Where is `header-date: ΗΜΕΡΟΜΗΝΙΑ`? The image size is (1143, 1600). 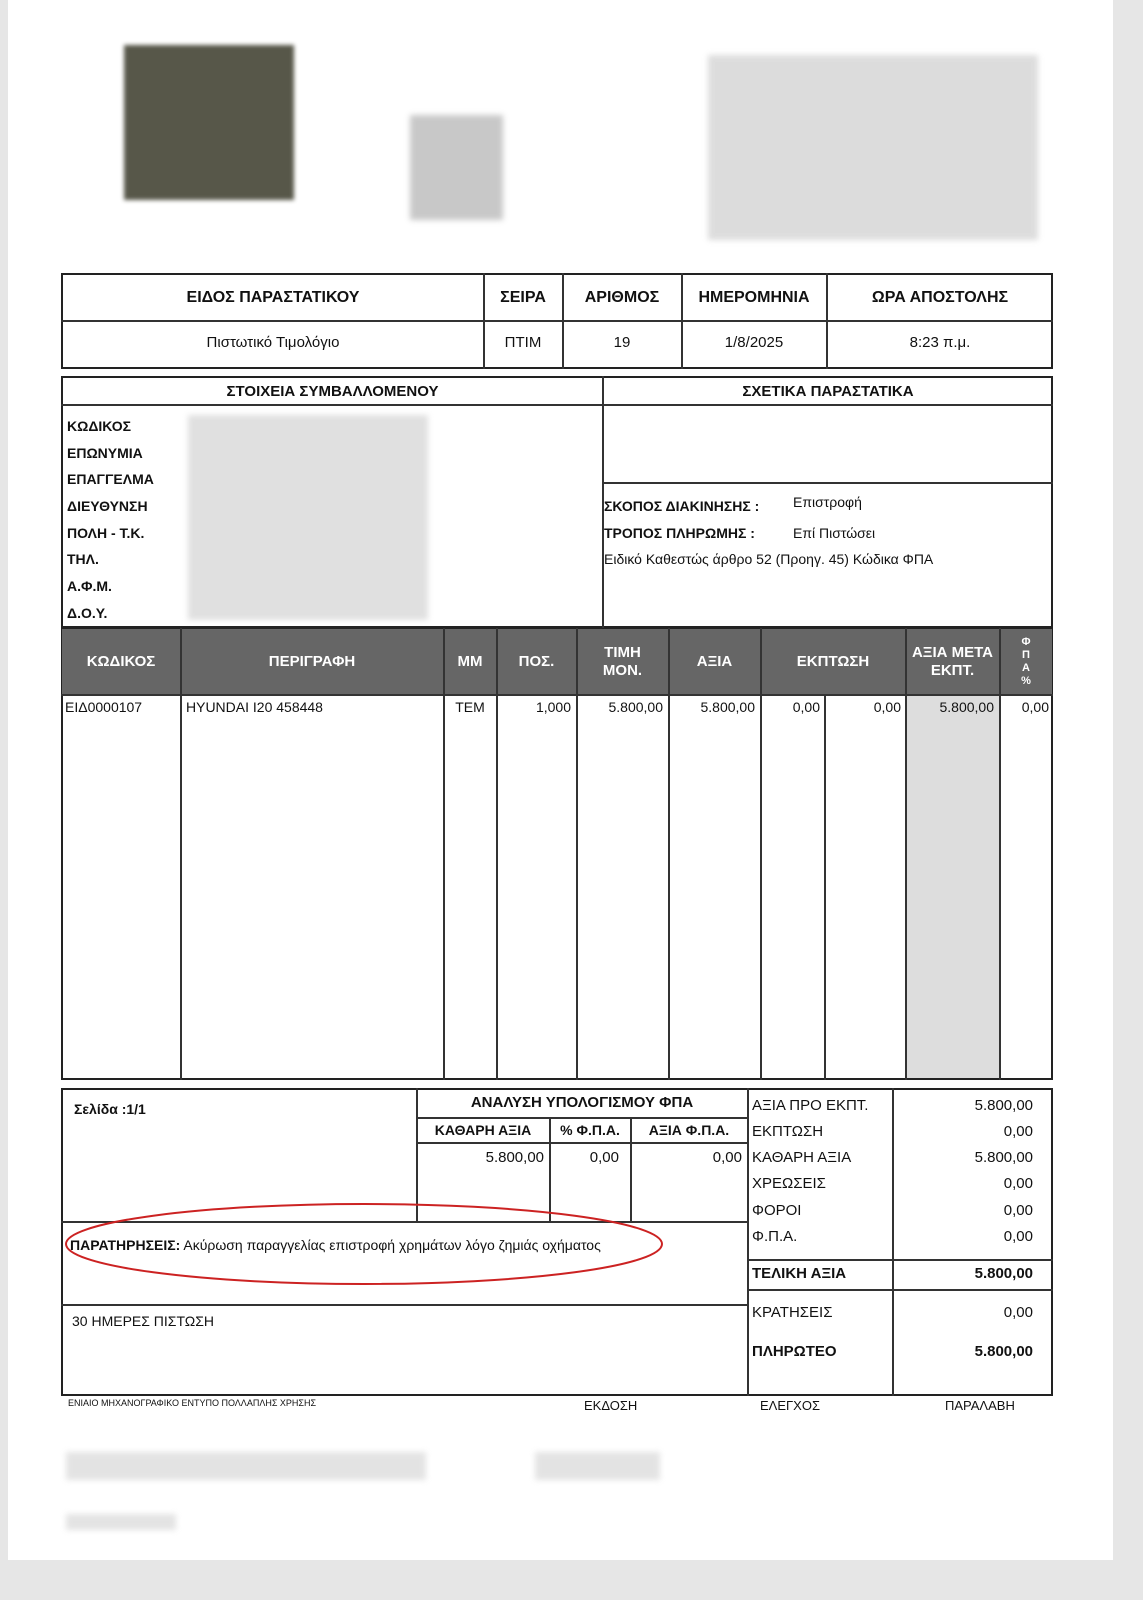 header-date: ΗΜΕΡΟΜΗΝΙΑ is located at coordinates (754, 297).